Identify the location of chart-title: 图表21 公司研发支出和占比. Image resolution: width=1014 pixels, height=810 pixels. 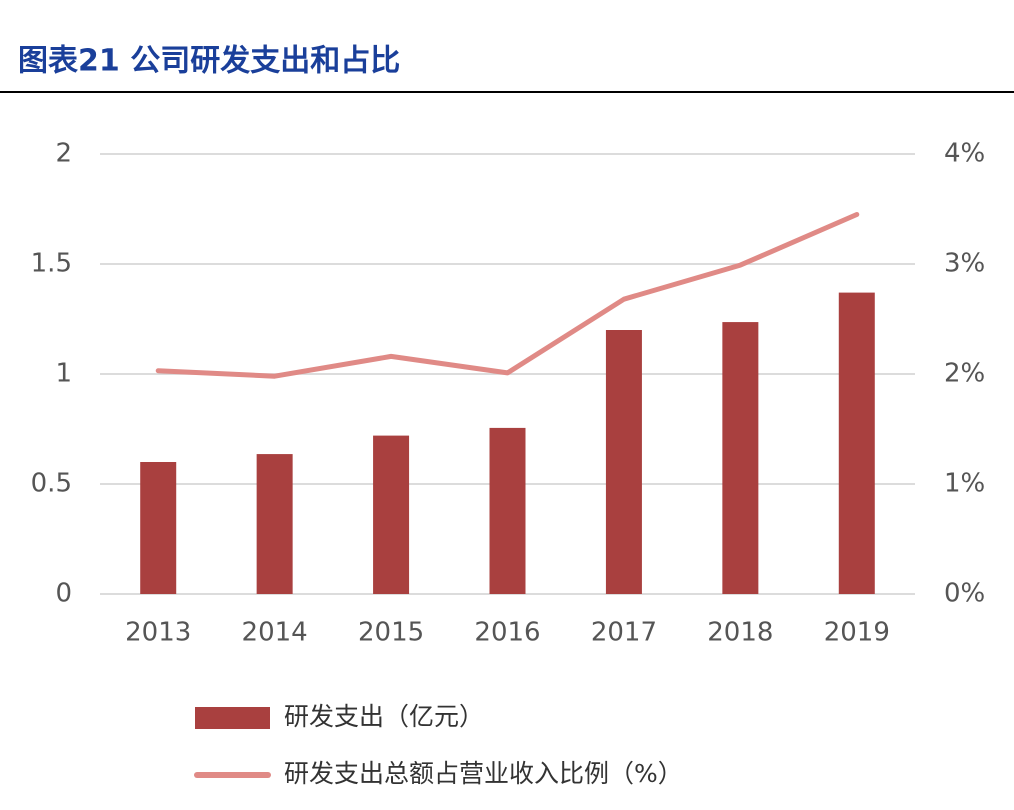
(209, 61).